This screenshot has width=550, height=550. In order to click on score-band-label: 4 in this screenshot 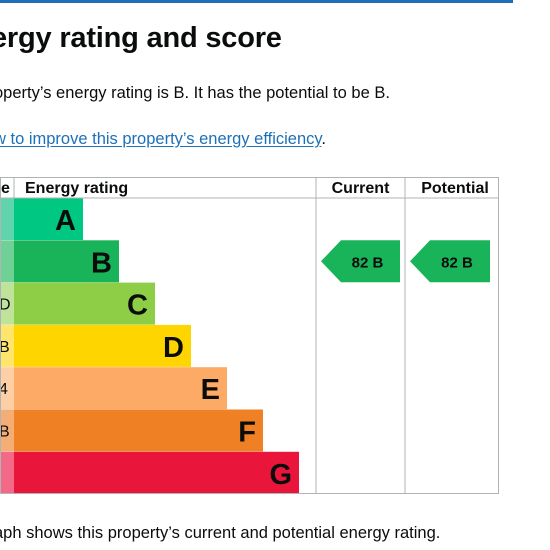, I will do `click(4, 389)`.